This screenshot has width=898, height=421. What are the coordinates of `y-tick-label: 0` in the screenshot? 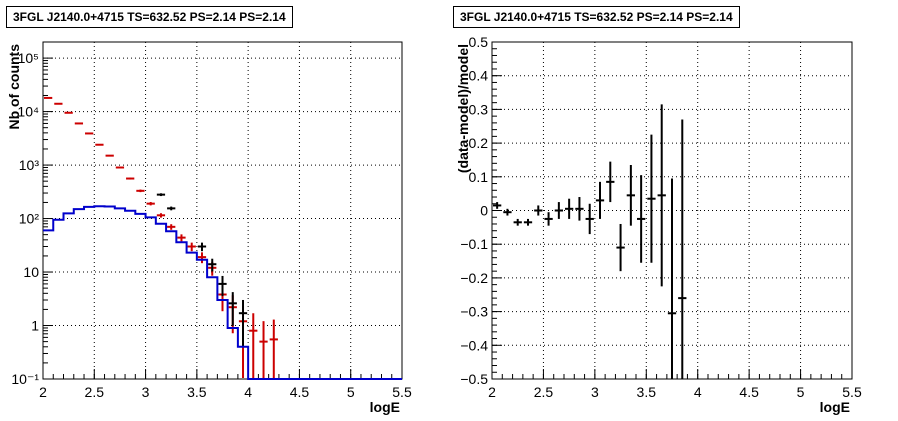 It's located at (484, 211).